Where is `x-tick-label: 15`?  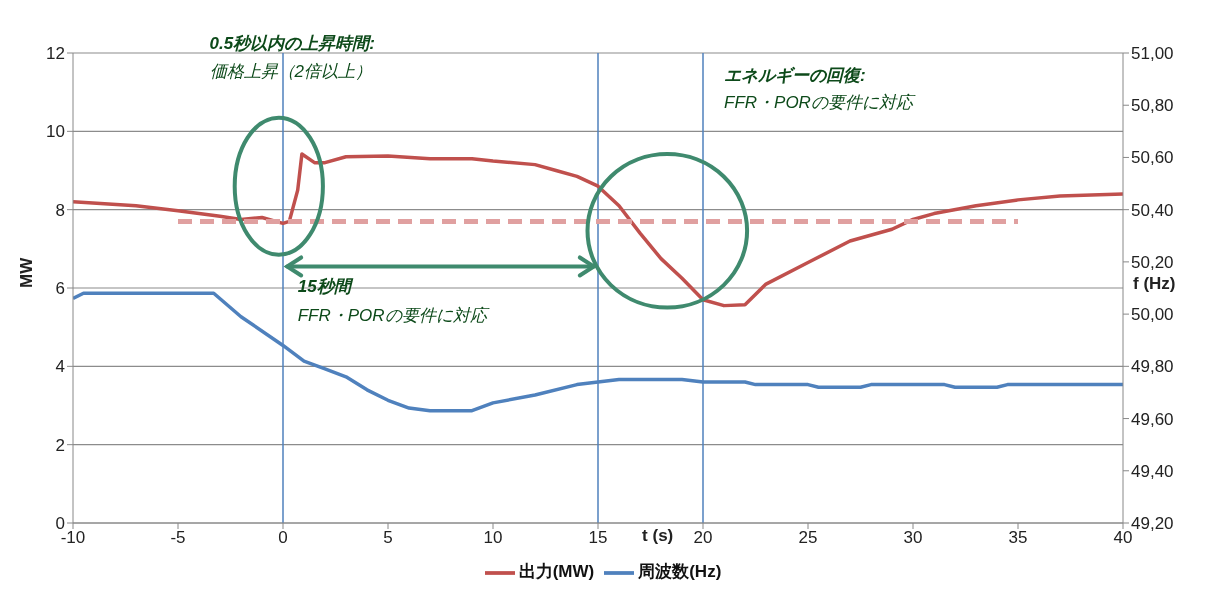 x-tick-label: 15 is located at coordinates (598, 538).